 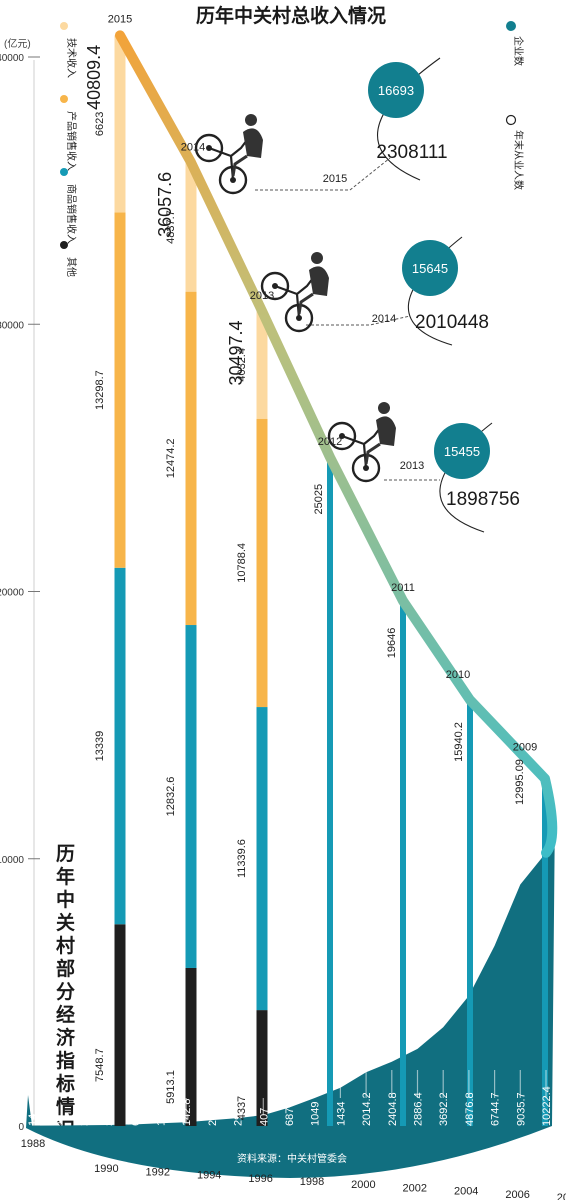 What do you see at coordinates (158, 1172) in the screenshot?
I see `x-tick-label: 1992` at bounding box center [158, 1172].